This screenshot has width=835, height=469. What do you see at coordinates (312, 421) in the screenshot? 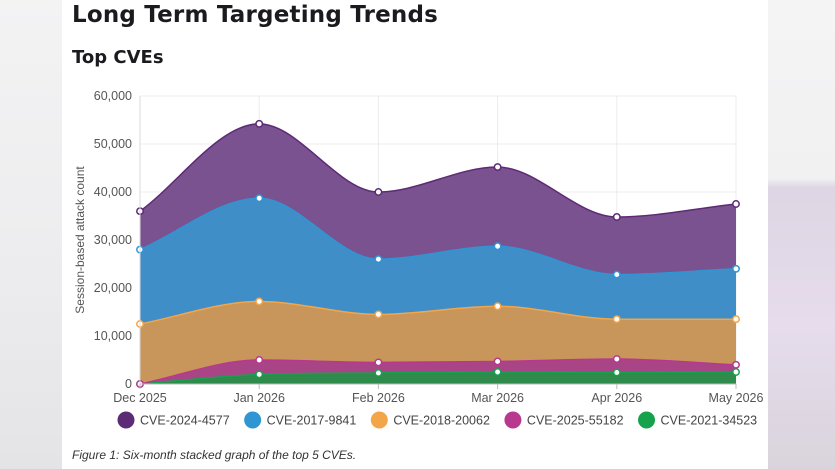
I see `legend-label: CVE-2017-9841` at bounding box center [312, 421].